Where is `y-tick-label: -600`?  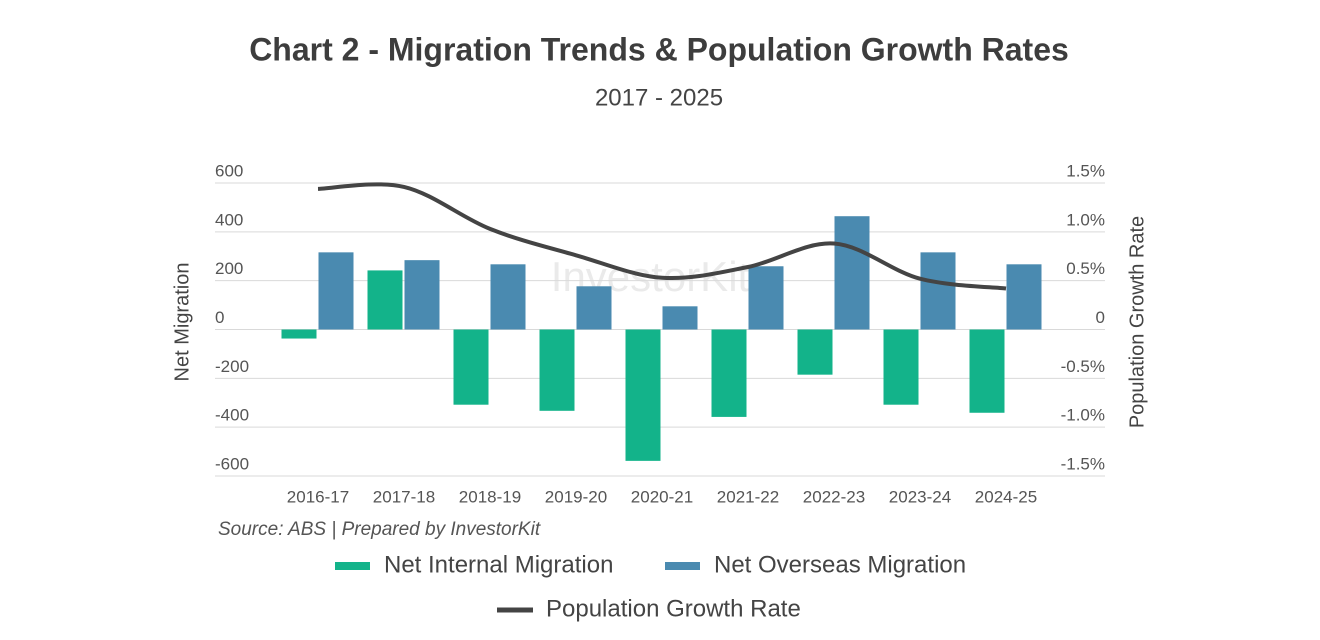
y-tick-label: -600 is located at coordinates (232, 463).